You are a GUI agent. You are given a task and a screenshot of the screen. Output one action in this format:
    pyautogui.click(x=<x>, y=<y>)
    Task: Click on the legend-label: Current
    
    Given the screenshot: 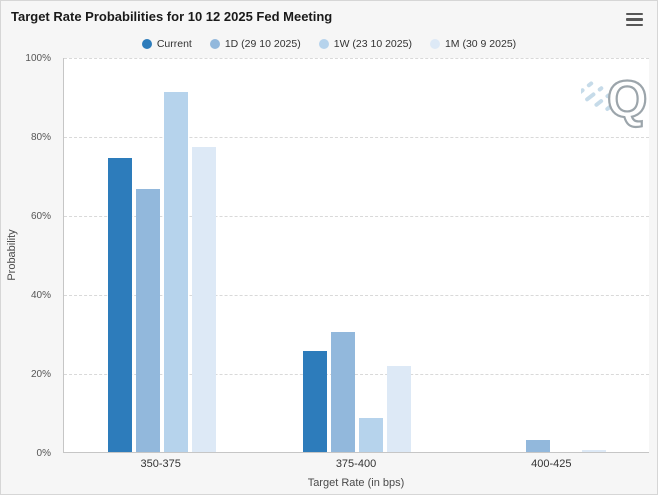 What is the action you would take?
    pyautogui.click(x=174, y=44)
    